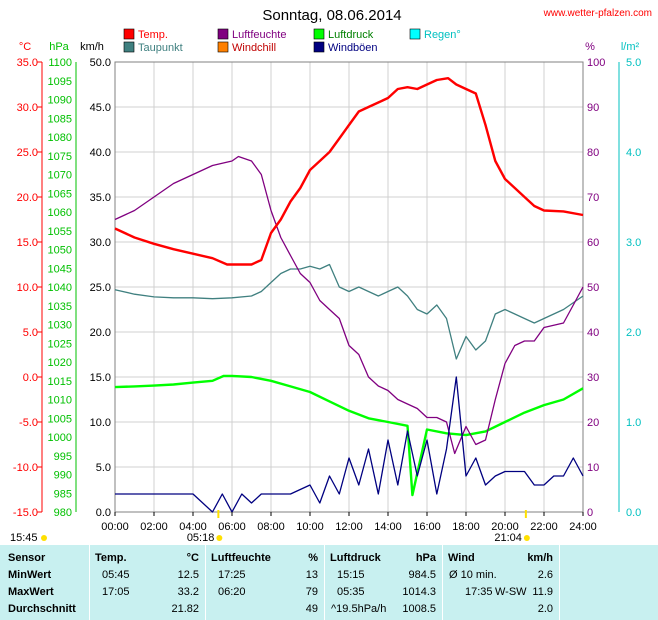 The image size is (658, 620). I want to click on sensor-column: Sensor MinWert MaxWert Durchschnitt, so click(44, 582).